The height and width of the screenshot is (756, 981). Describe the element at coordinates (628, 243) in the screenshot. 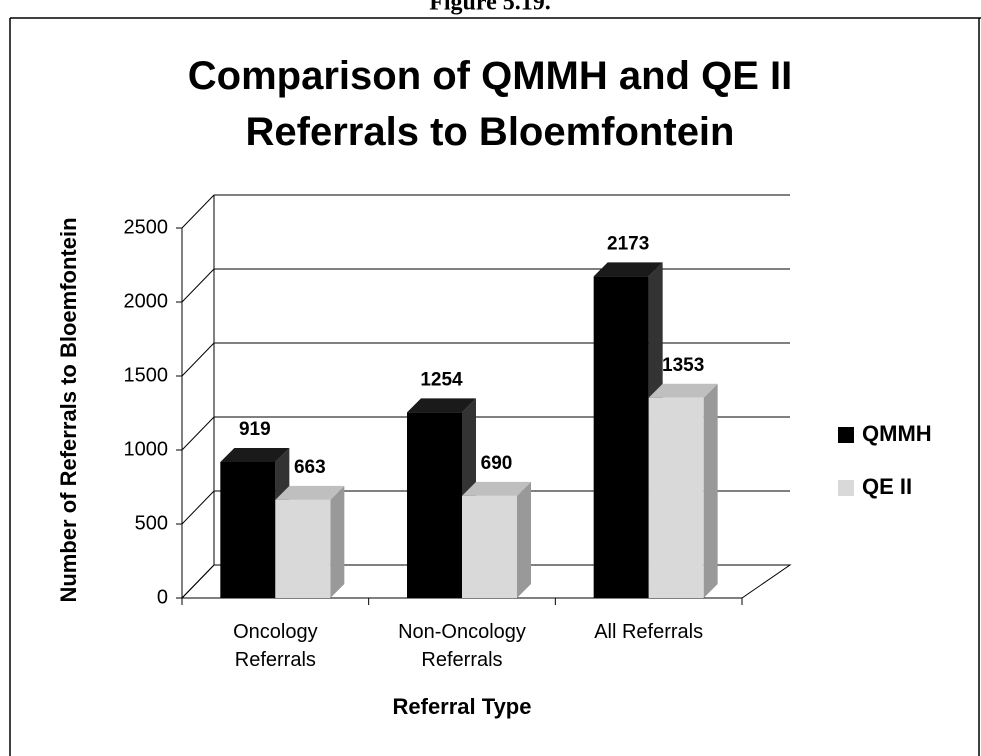

I see `data-label: 2173` at that location.